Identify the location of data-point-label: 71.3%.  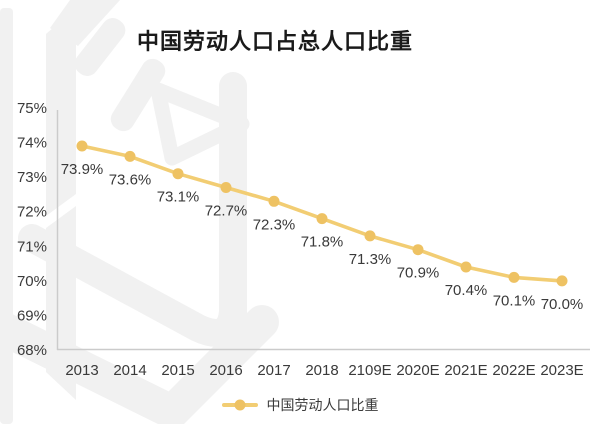
(370, 259).